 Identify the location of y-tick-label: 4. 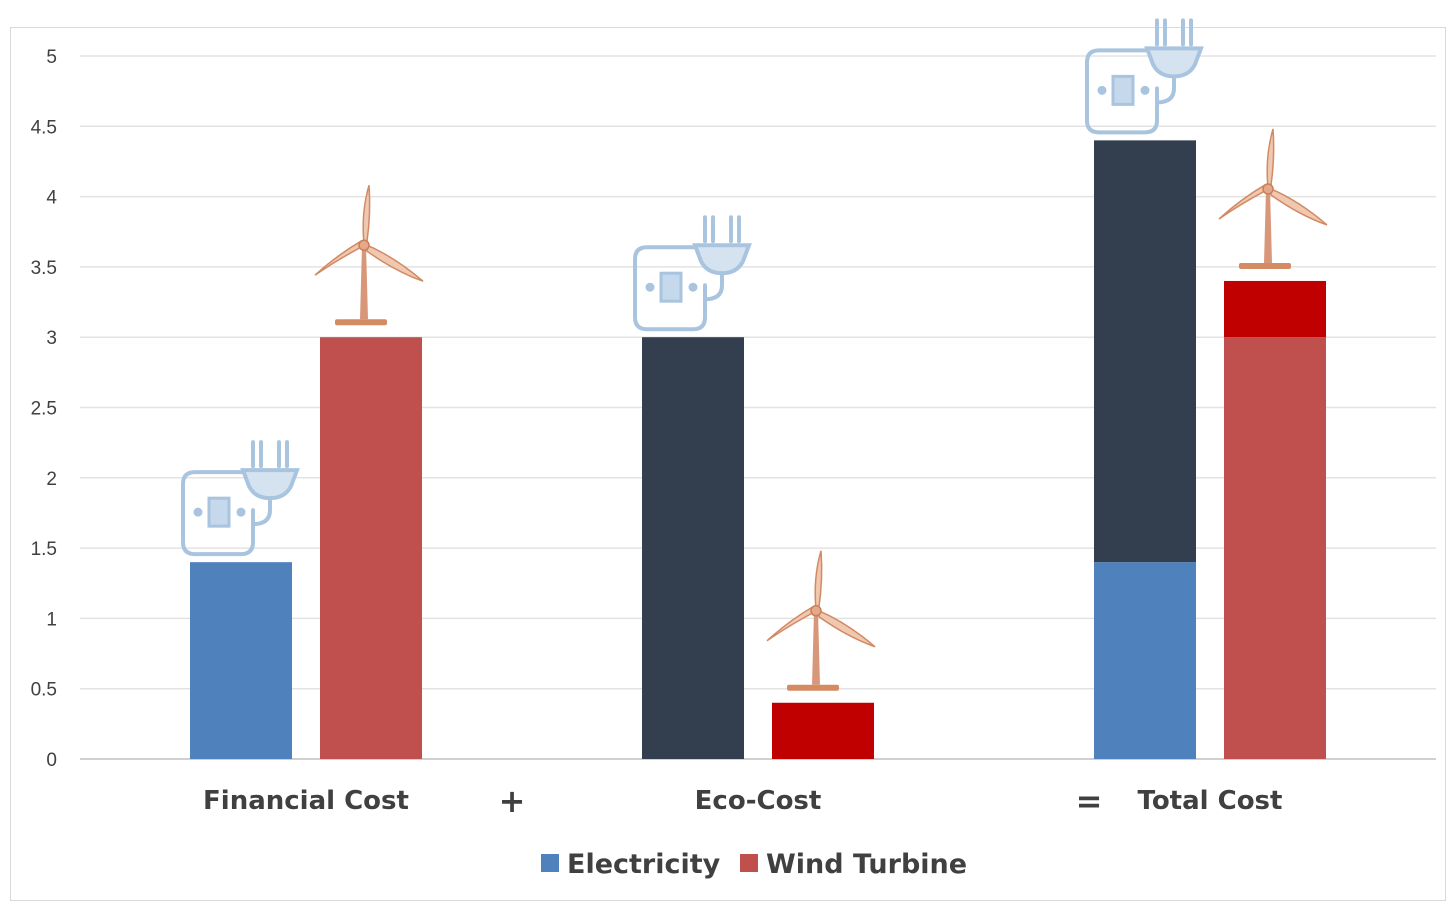
(51, 198).